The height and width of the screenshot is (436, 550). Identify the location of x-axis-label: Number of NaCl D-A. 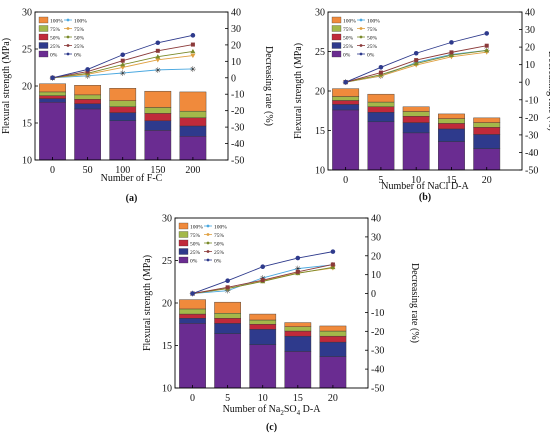
(425, 186).